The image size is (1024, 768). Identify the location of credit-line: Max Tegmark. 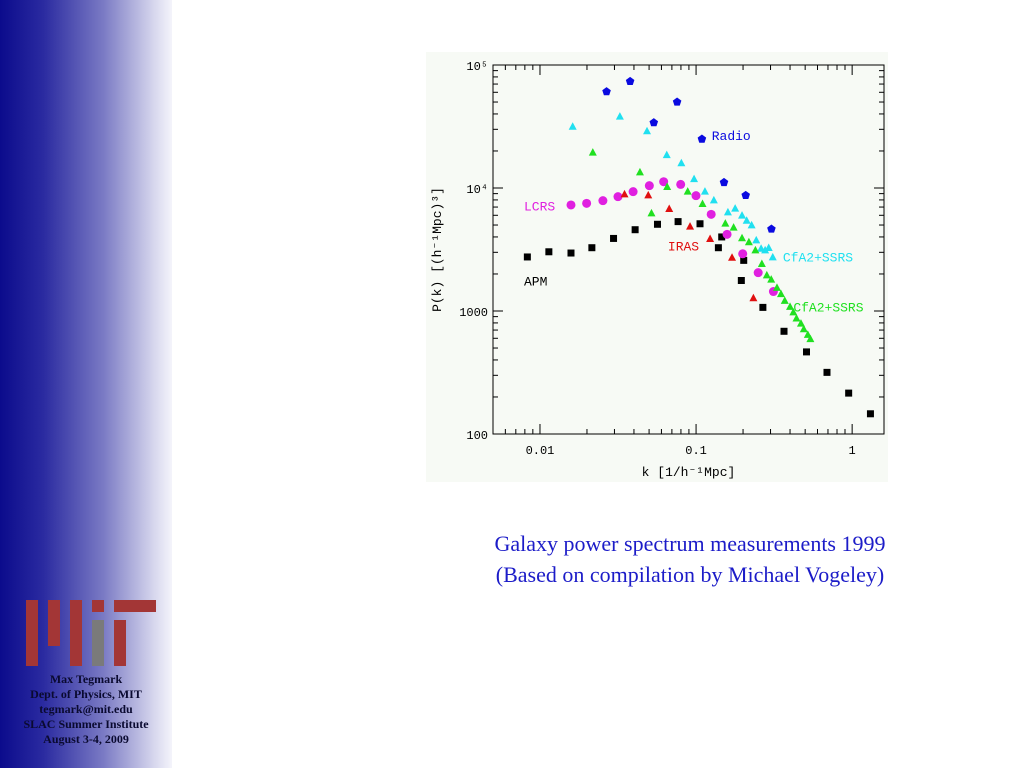
(86, 679).